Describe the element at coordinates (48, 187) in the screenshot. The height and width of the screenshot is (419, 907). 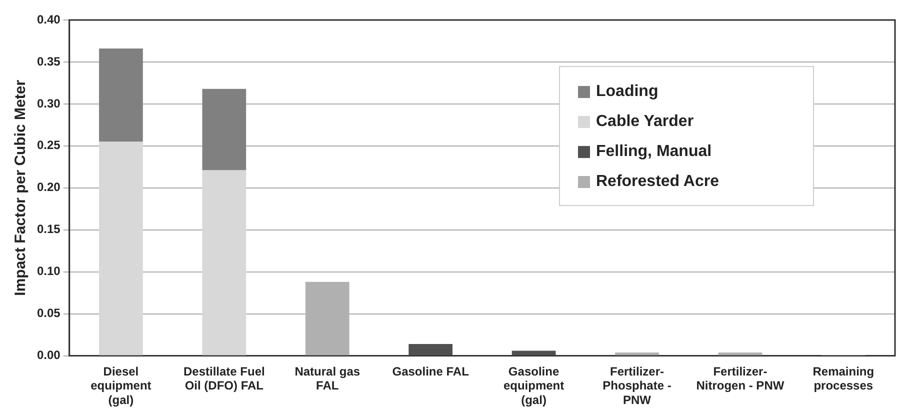
I see `y-tick-label: 0.20` at that location.